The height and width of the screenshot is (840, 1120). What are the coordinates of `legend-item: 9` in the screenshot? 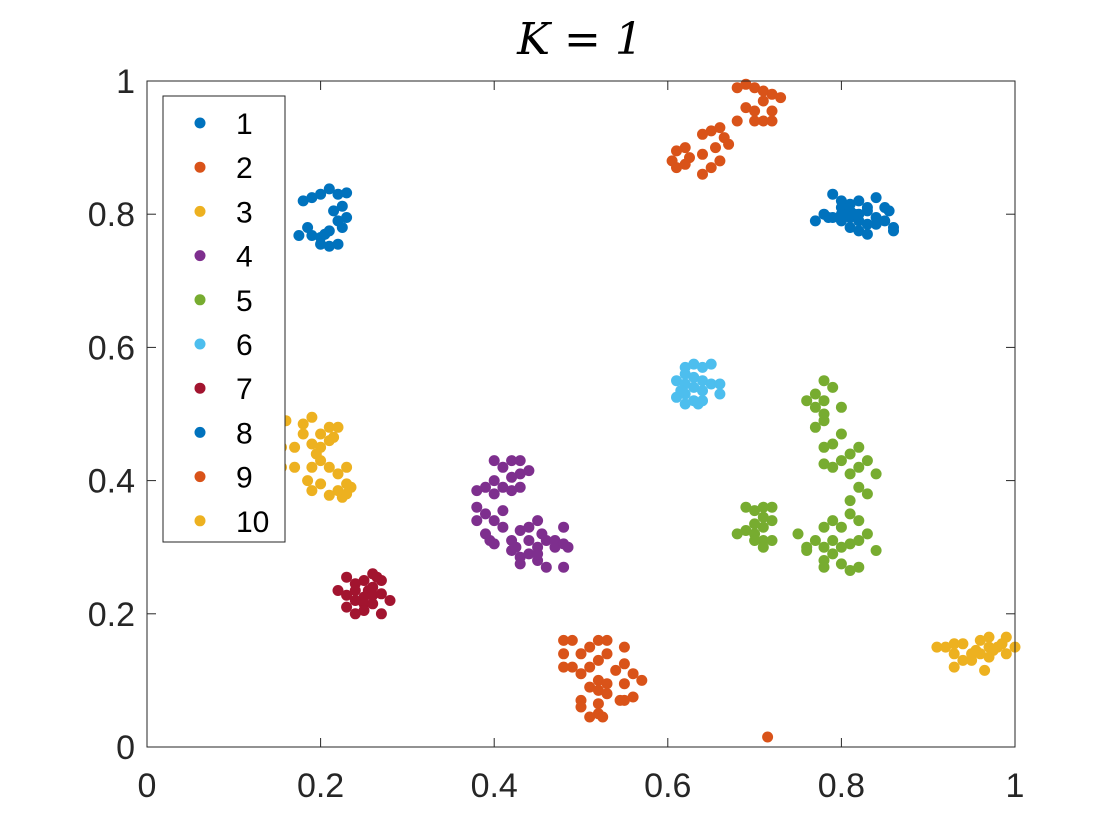 It's located at (223, 478).